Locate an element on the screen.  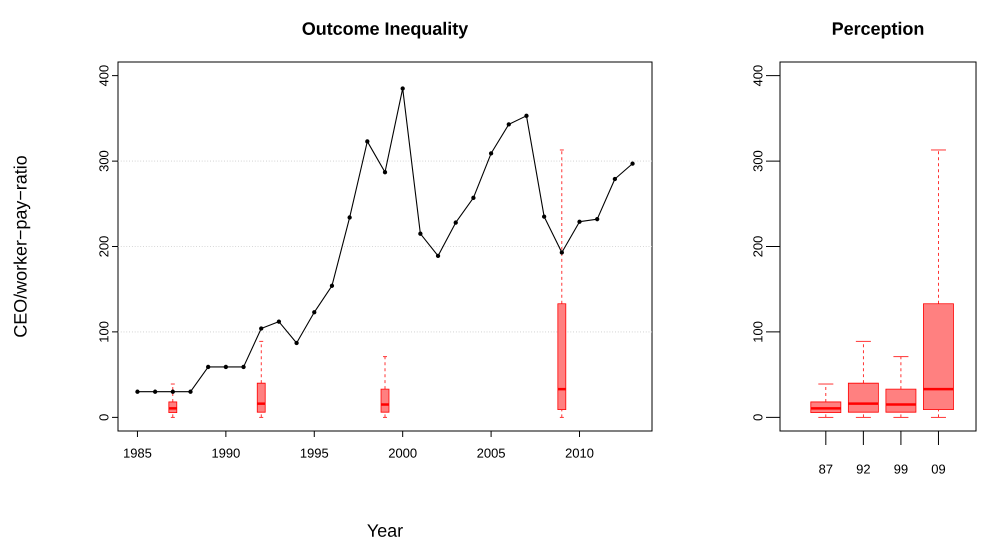
x-tick-label: 2005 is located at coordinates (491, 453).